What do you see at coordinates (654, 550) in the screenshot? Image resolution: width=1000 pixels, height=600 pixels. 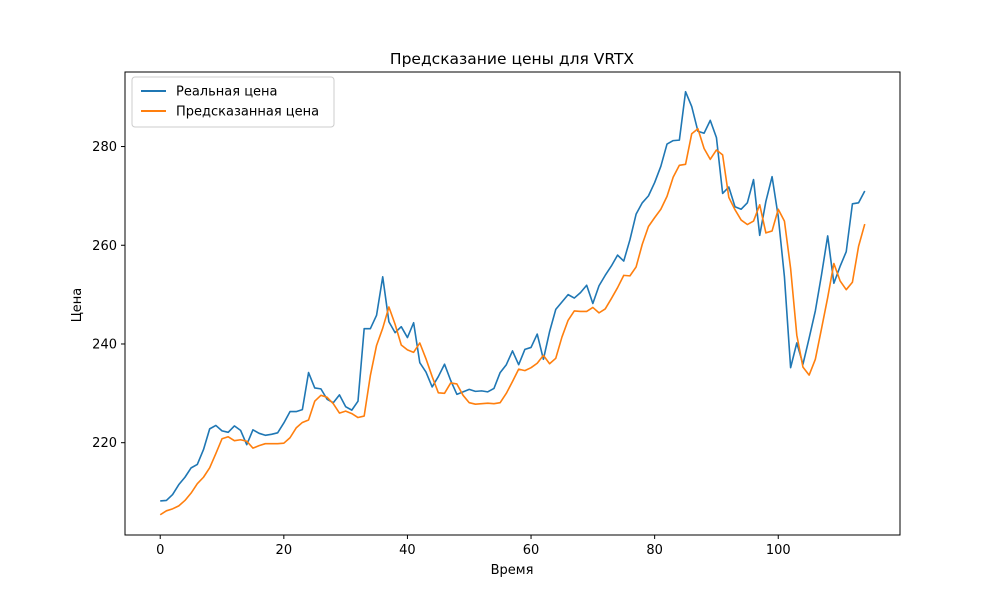 I see `x-tick-label: 80` at bounding box center [654, 550].